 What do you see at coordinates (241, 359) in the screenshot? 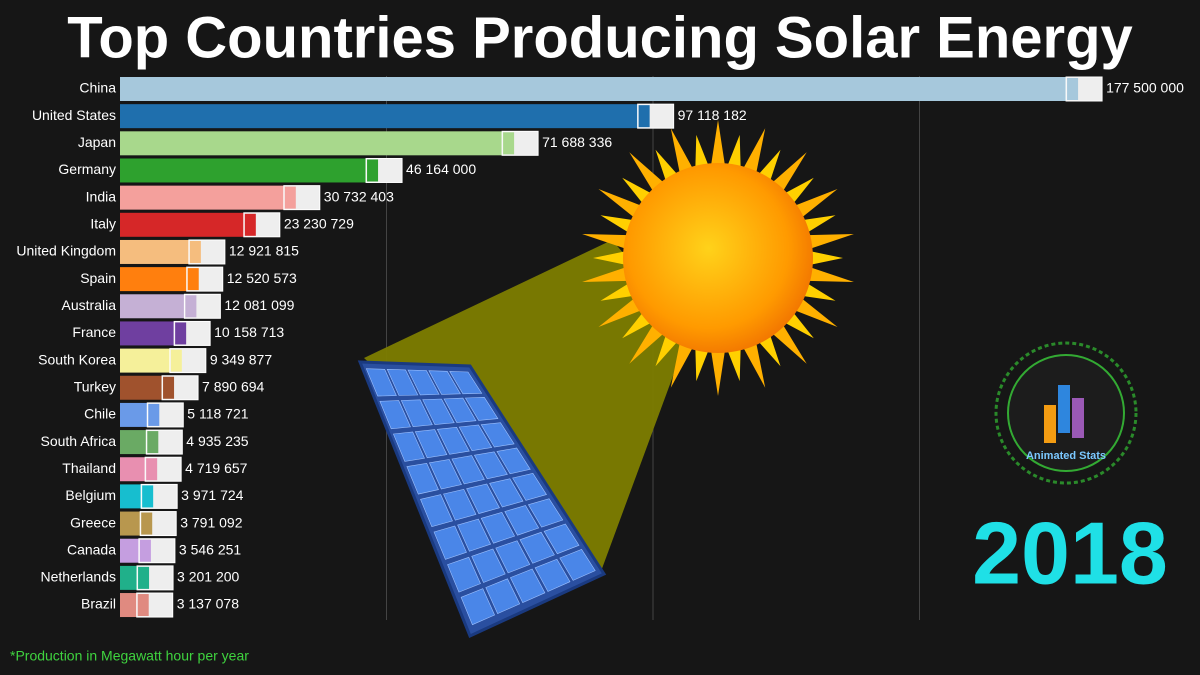
I see `value-label: 9 349 877` at bounding box center [241, 359].